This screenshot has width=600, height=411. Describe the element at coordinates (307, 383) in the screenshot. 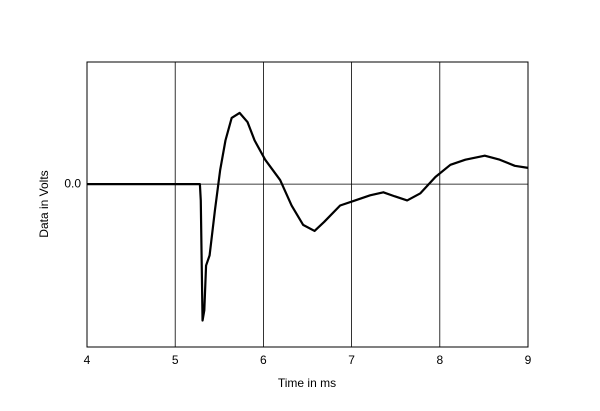

I see `x-axis-title: Time in ms` at that location.